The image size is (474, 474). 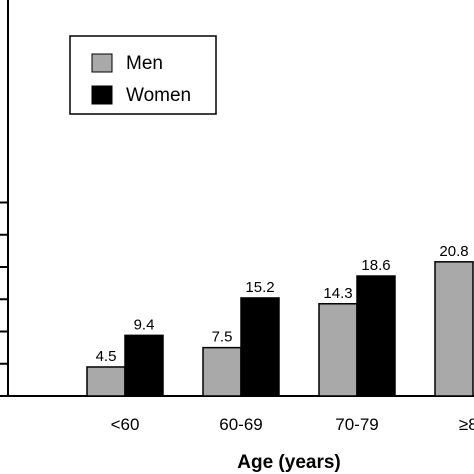 I want to click on data-label: 7.5, so click(x=222, y=337).